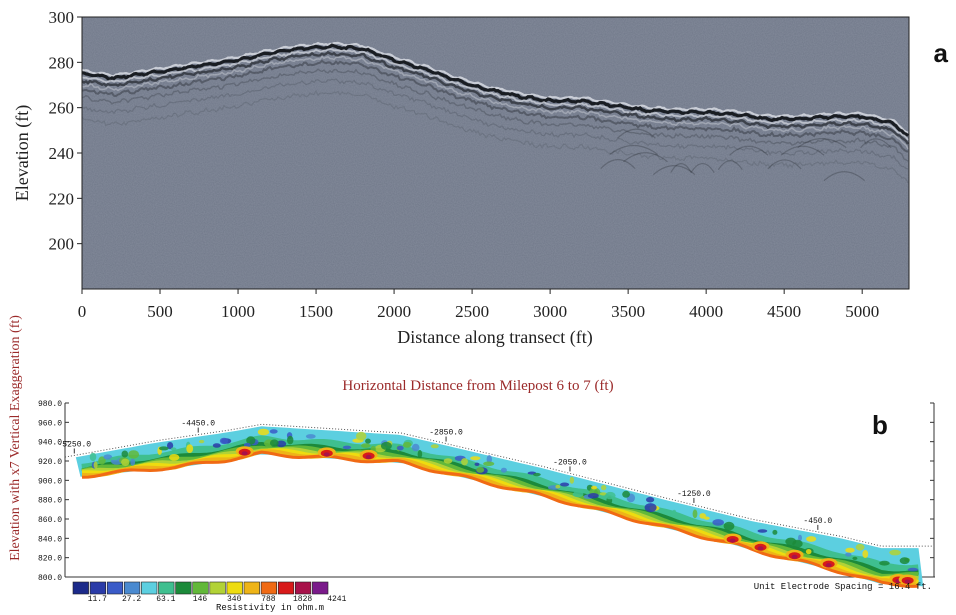  I want to click on x-tick-label: -1250.0, so click(694, 494).